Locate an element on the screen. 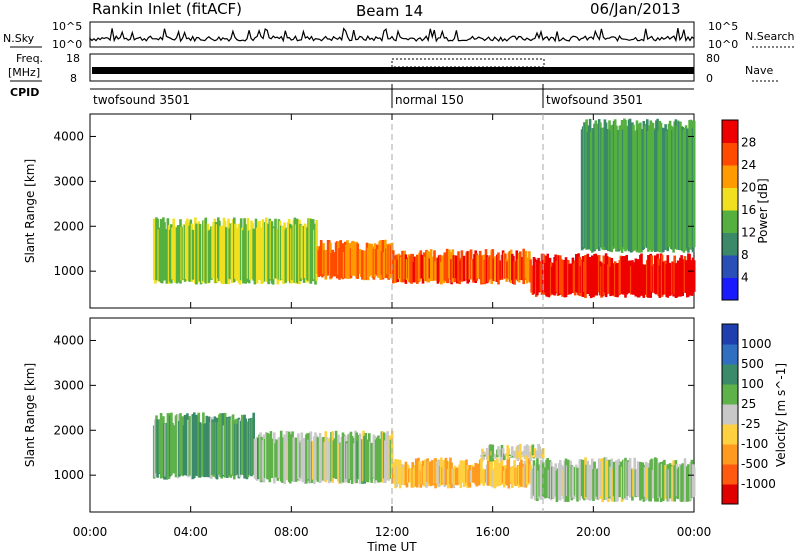 The height and width of the screenshot is (554, 800). velocity-colorbar: 1000 500 100 25 -25 -100 -500 -1000 is located at coordinates (748, 414).